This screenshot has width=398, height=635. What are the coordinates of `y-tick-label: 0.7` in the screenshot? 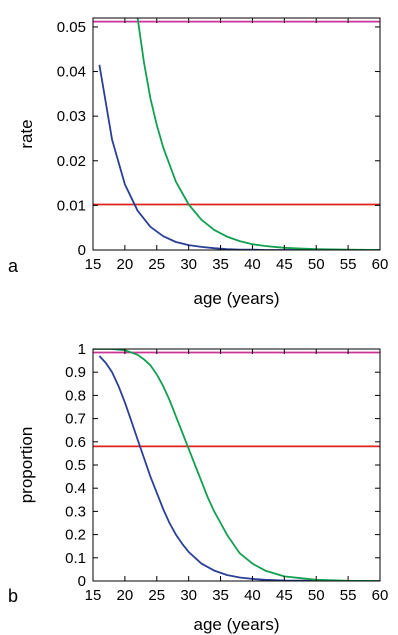 It's located at (75, 419).